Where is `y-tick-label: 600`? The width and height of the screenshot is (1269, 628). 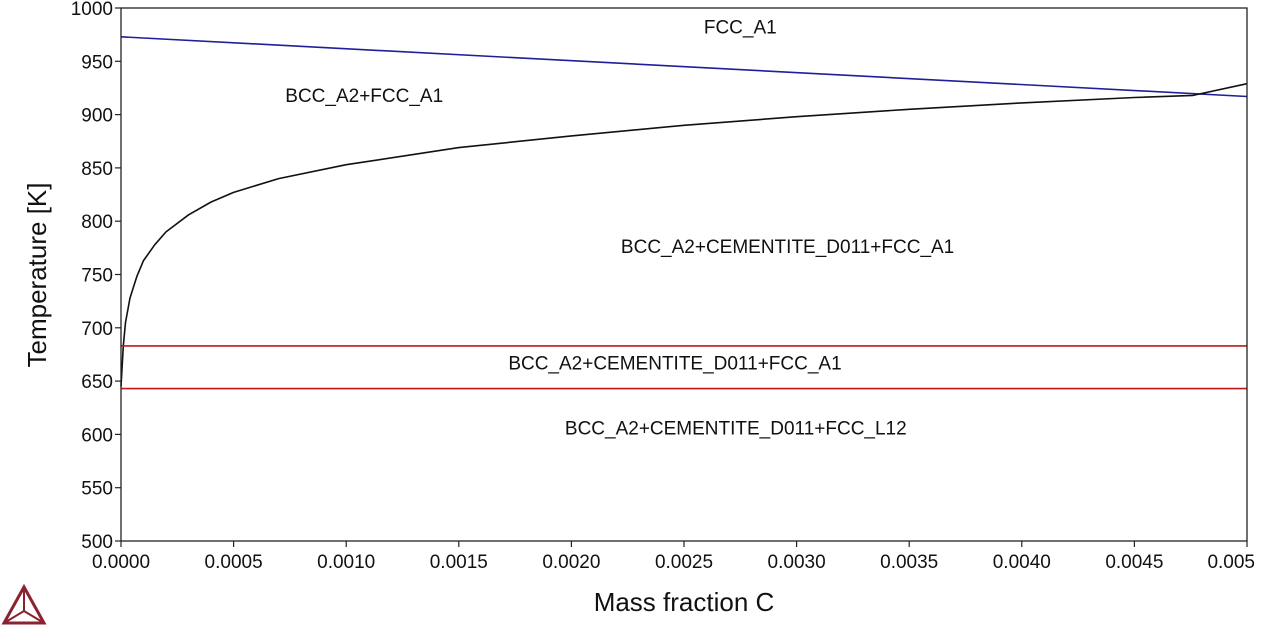 y-tick-label: 600 is located at coordinates (97, 435).